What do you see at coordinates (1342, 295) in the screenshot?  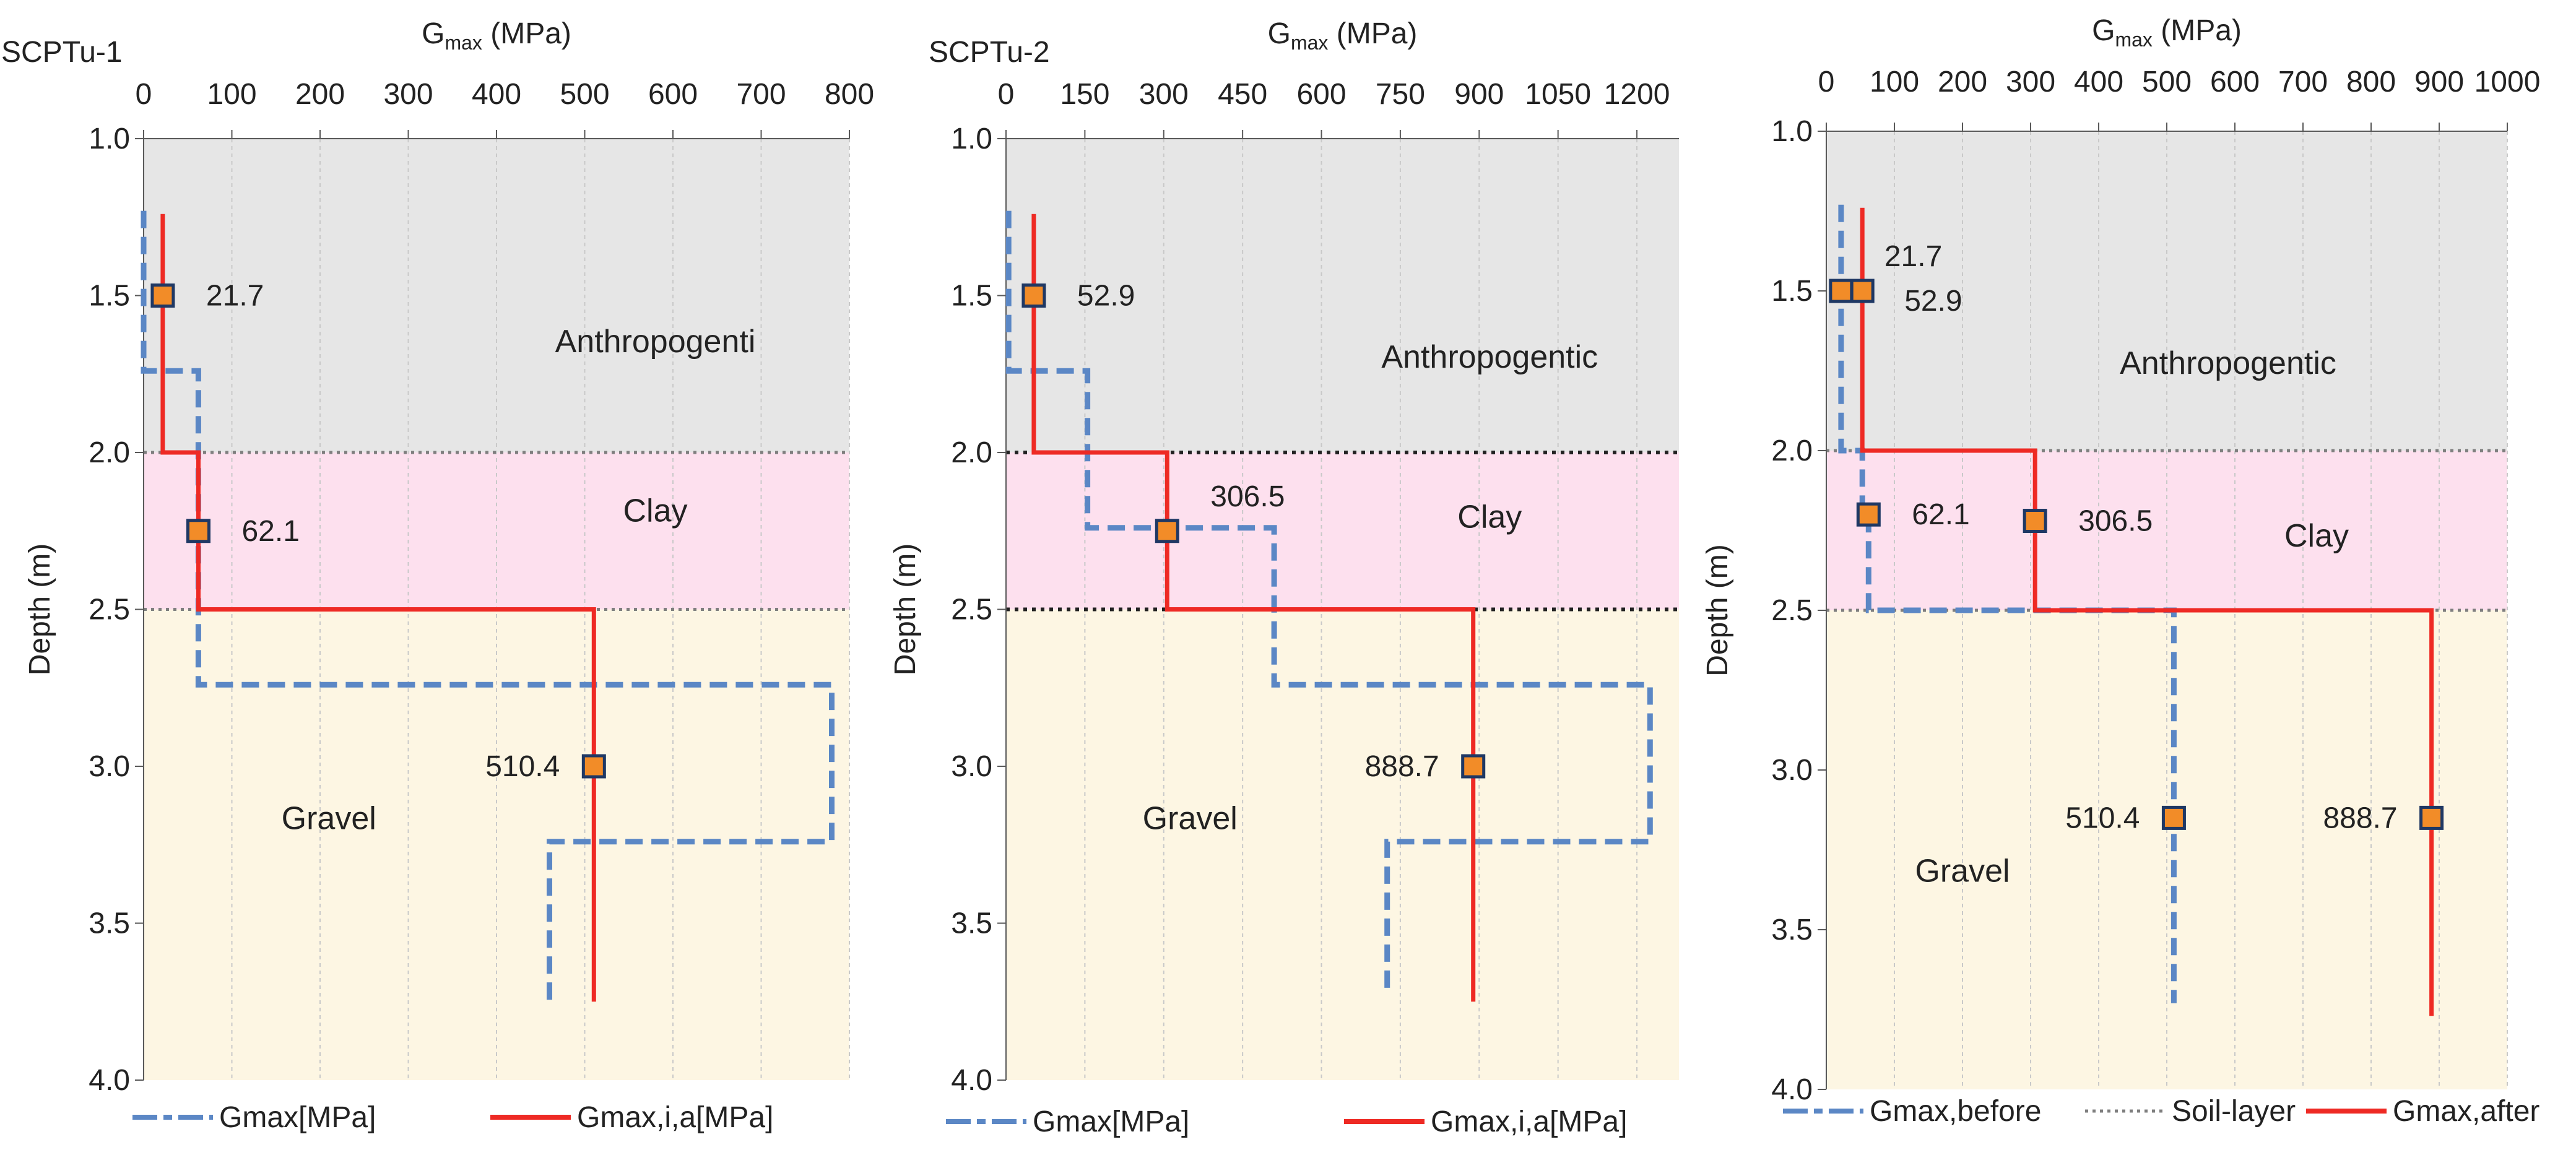 I see `layer-band-anthropogentic` at bounding box center [1342, 295].